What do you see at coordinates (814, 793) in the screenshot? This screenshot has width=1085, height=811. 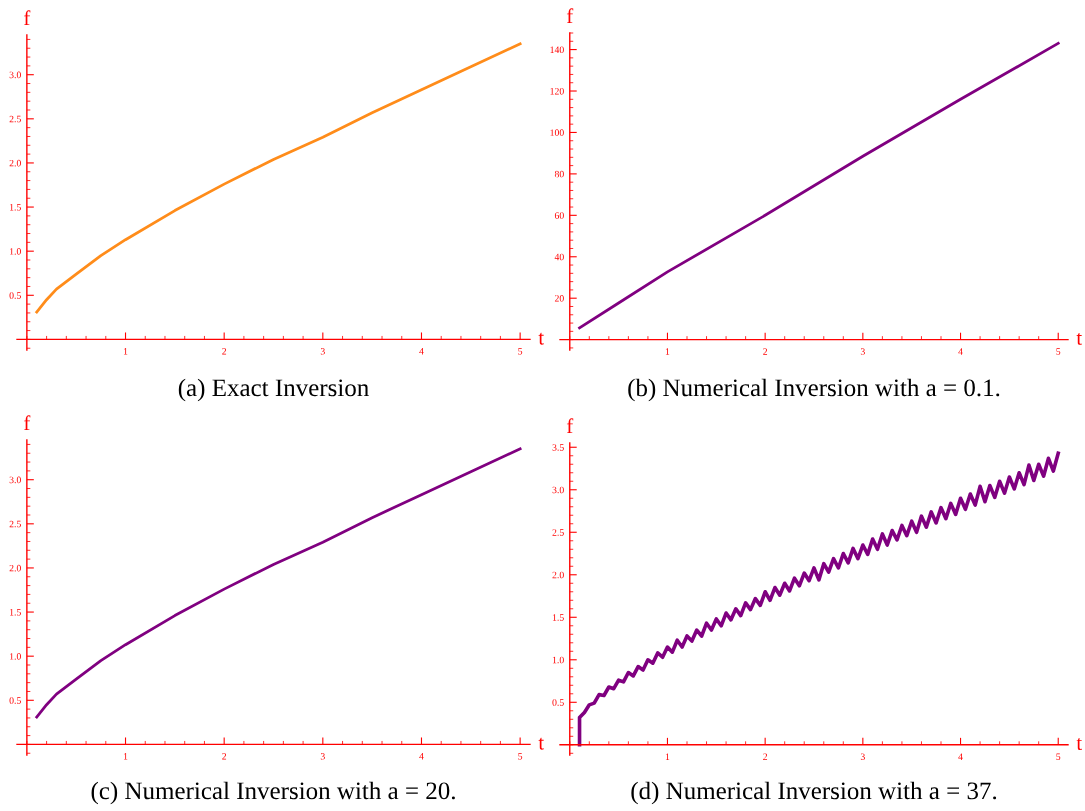 I see `text: (d) Numerical Inversion with a = 37.` at bounding box center [814, 793].